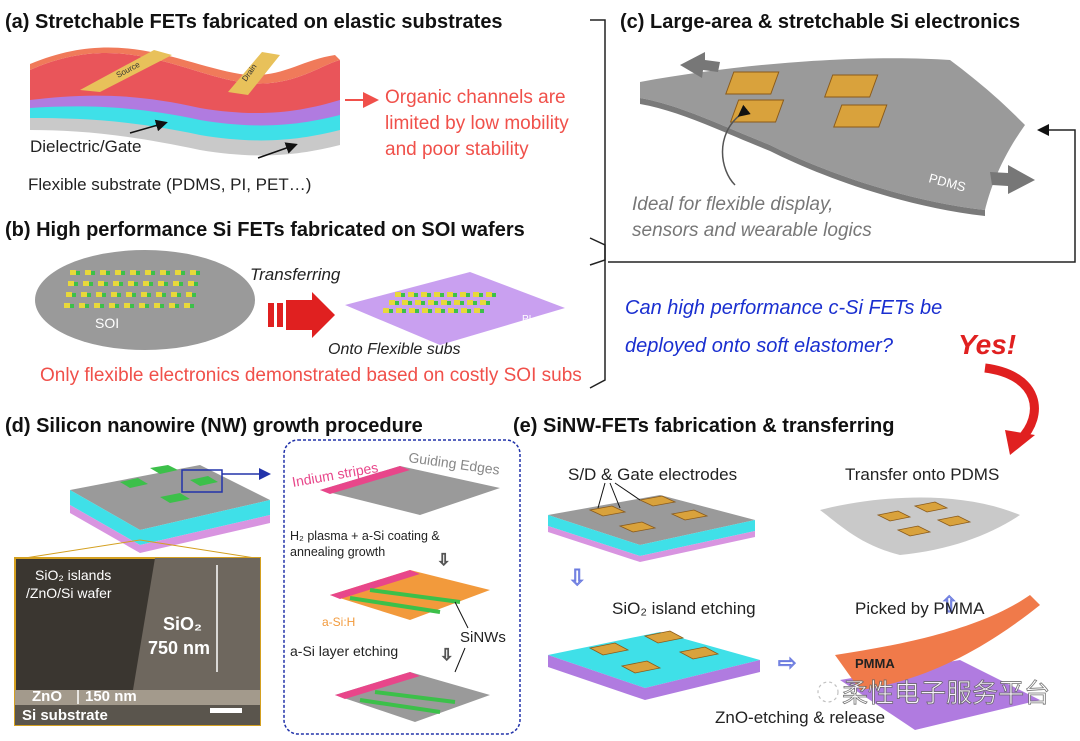  What do you see at coordinates (344, 651) in the screenshot?
I see `step2-label: a-Si layer etching` at bounding box center [344, 651].